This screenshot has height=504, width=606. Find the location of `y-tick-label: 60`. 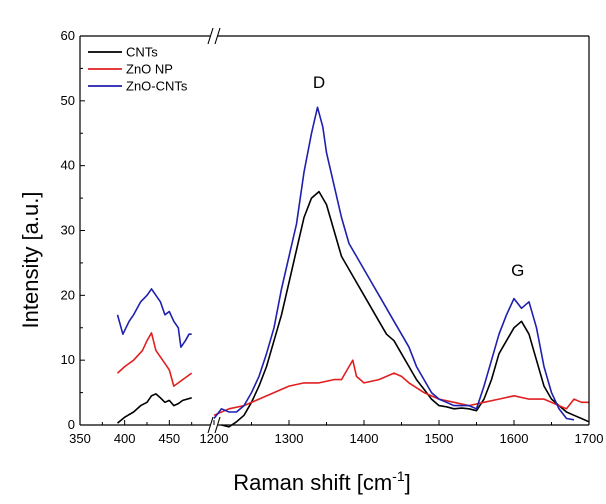

y-tick-label: 60 is located at coordinates (68, 35).